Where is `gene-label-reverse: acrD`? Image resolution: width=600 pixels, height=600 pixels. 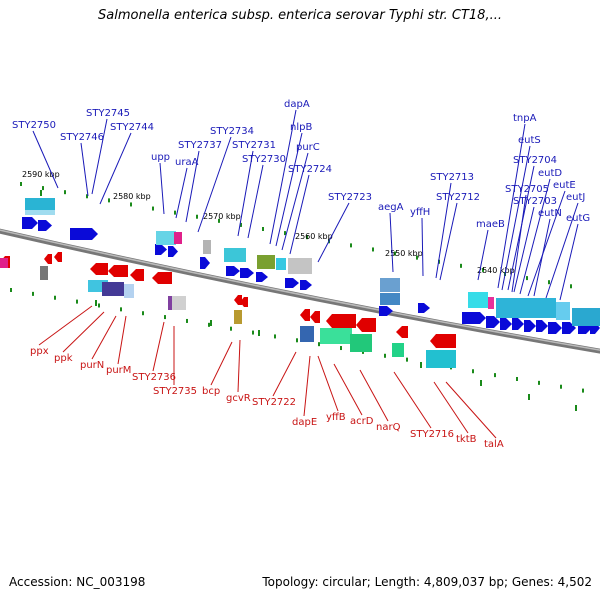
gene-label-reverse: acrD is located at coordinates (362, 421).